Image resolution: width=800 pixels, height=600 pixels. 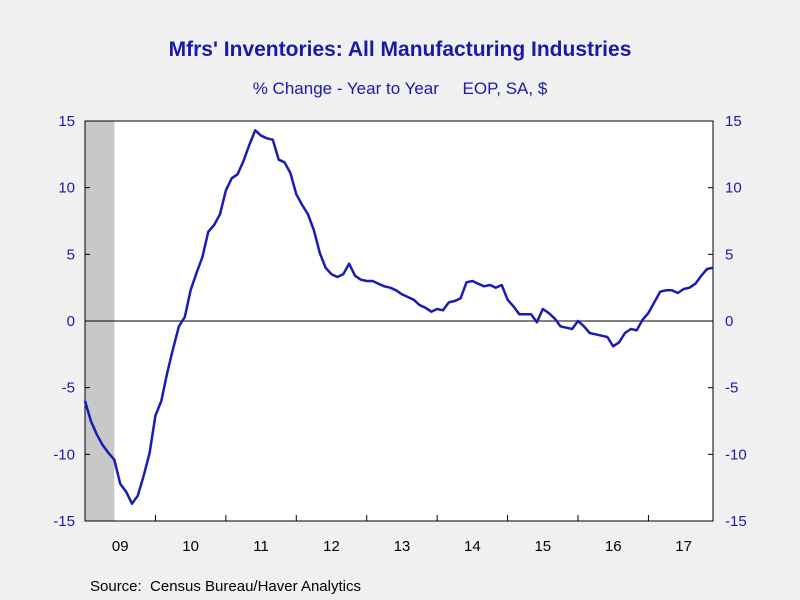 I want to click on y-tick-label-right: 5, so click(x=729, y=254).